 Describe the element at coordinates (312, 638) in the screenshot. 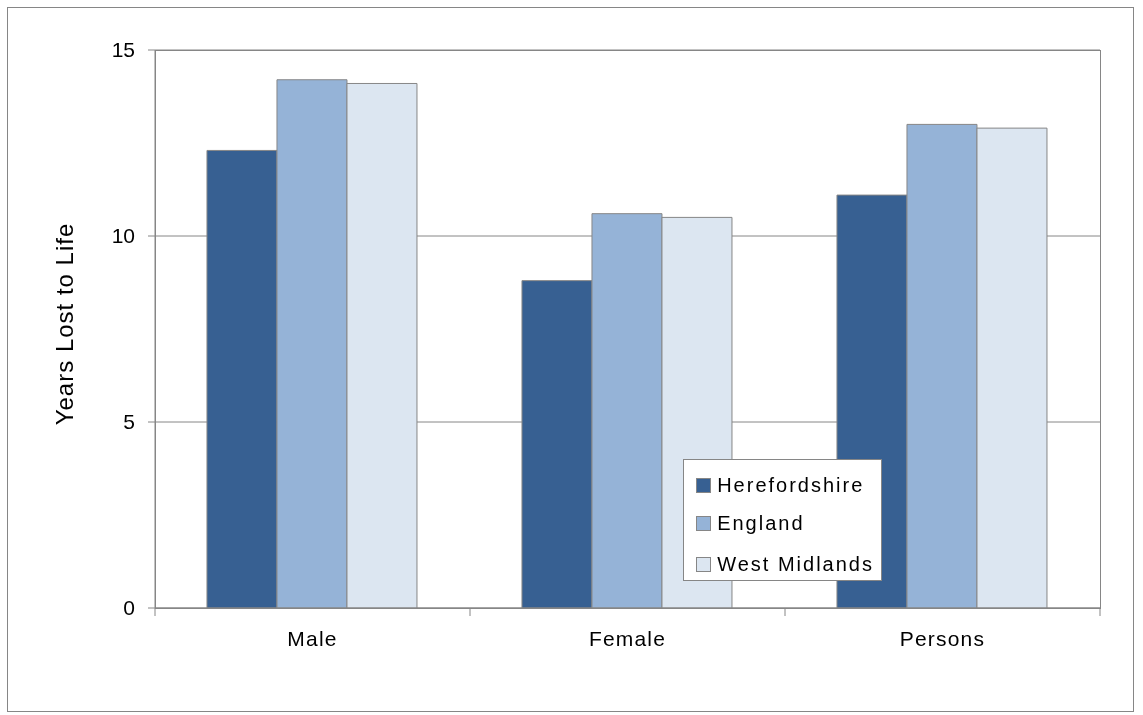

I see `x-tick-label: Male` at that location.